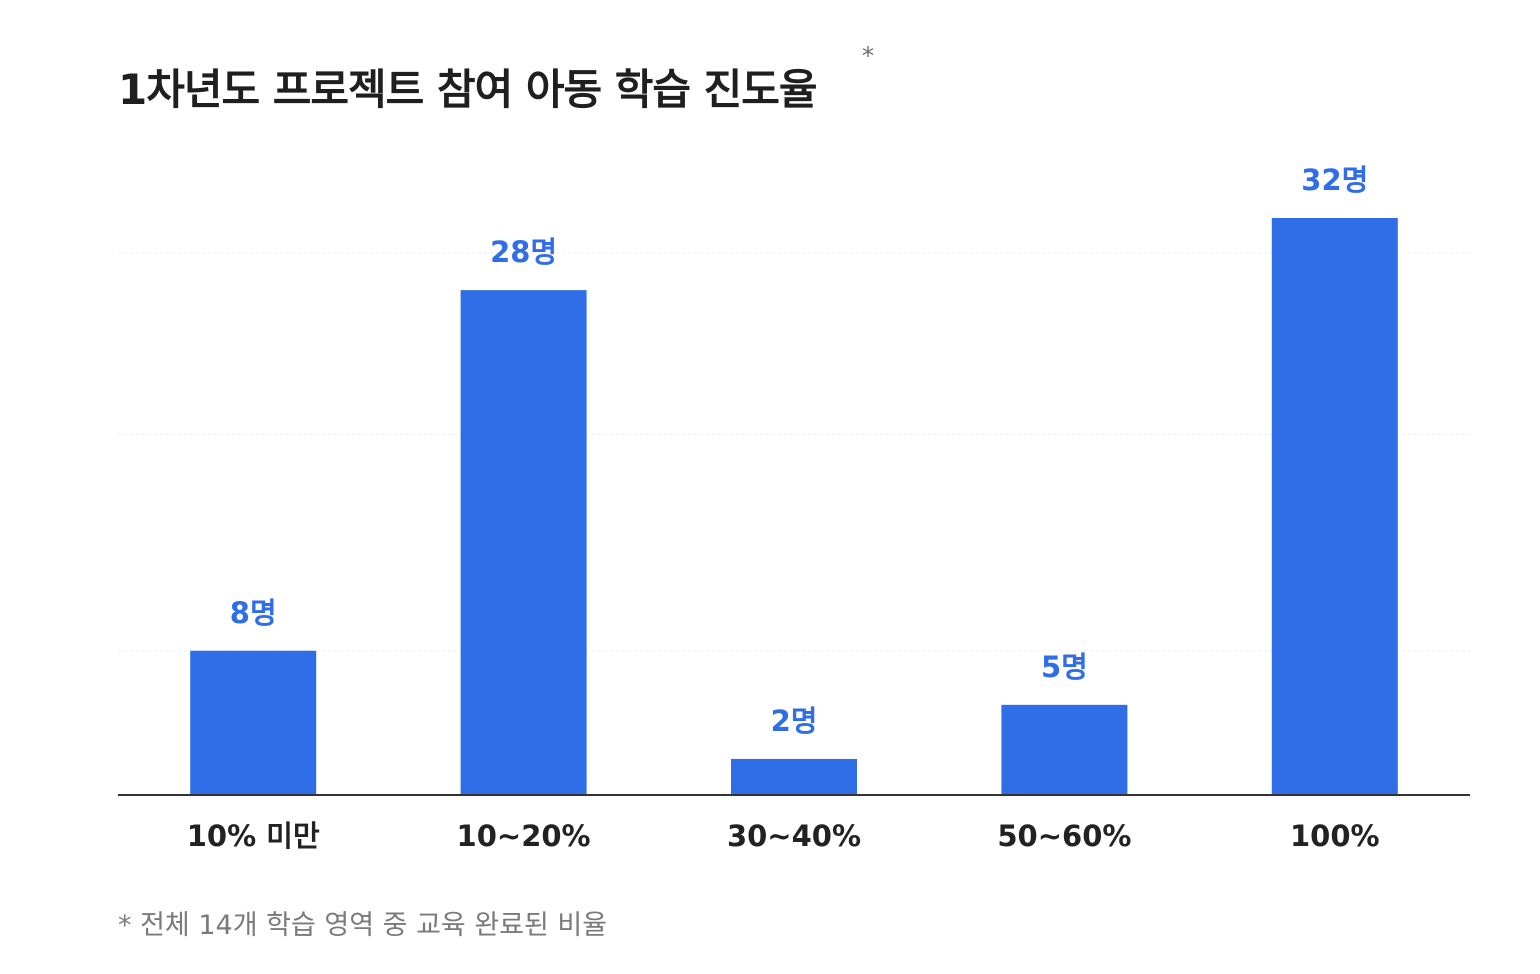  I want to click on bar-value-label-0: 8명, so click(253, 613).